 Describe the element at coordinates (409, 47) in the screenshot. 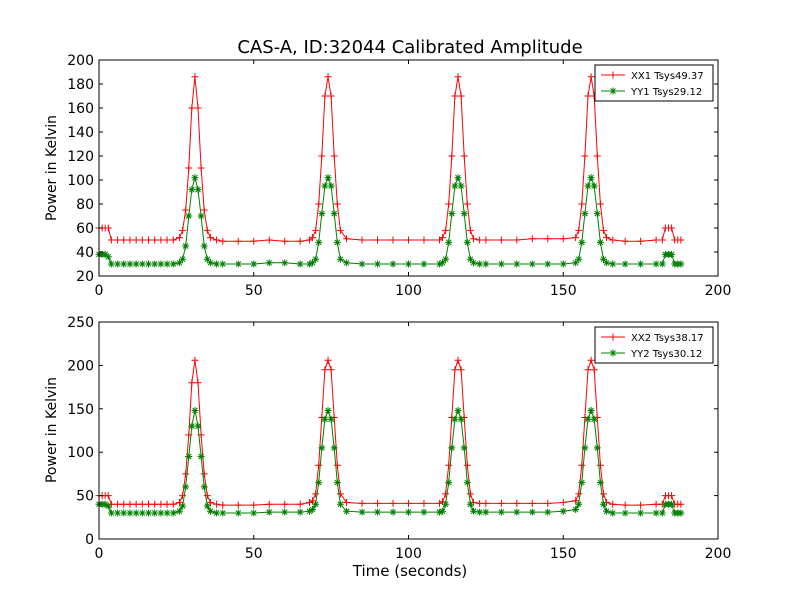

I see `chart-title: CAS-A, ID:32044 Calibrated Amplitude` at that location.